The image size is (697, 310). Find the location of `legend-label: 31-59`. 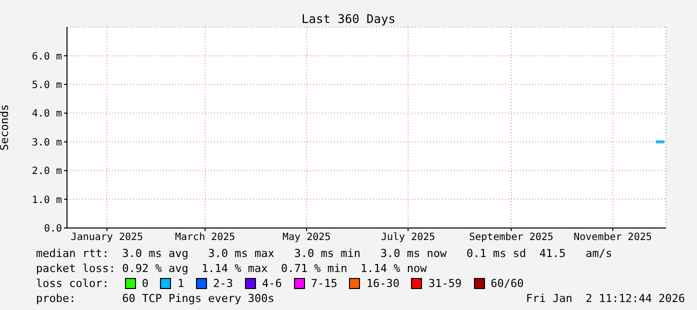

legend-label: 31-59 is located at coordinates (445, 283).